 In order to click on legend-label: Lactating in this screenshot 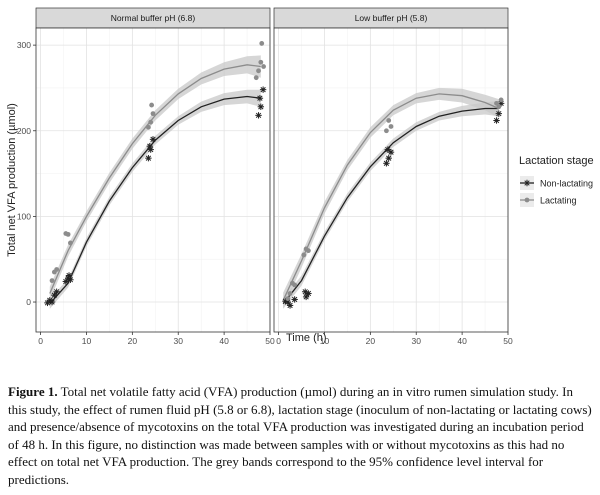, I will do `click(558, 201)`.